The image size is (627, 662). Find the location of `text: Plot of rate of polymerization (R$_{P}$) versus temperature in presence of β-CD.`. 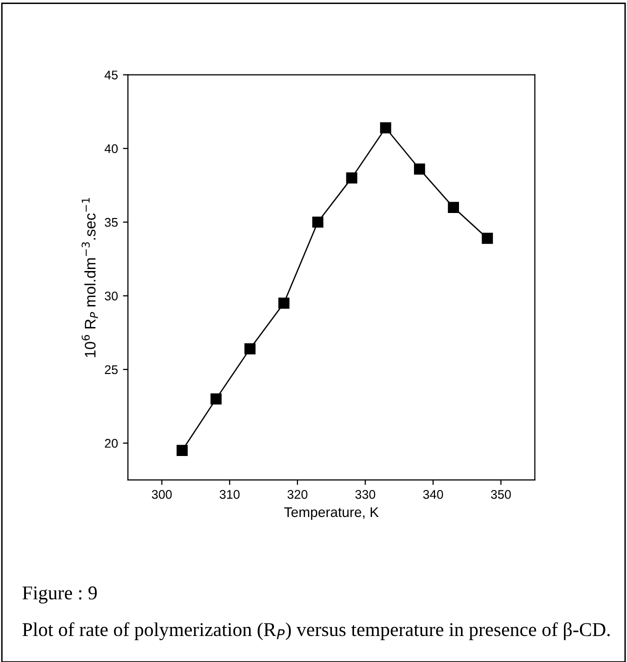

text: Plot of rate of polymerization (R$_{P}$) versus temperature in presence of β-CD. is located at coordinates (316, 631).